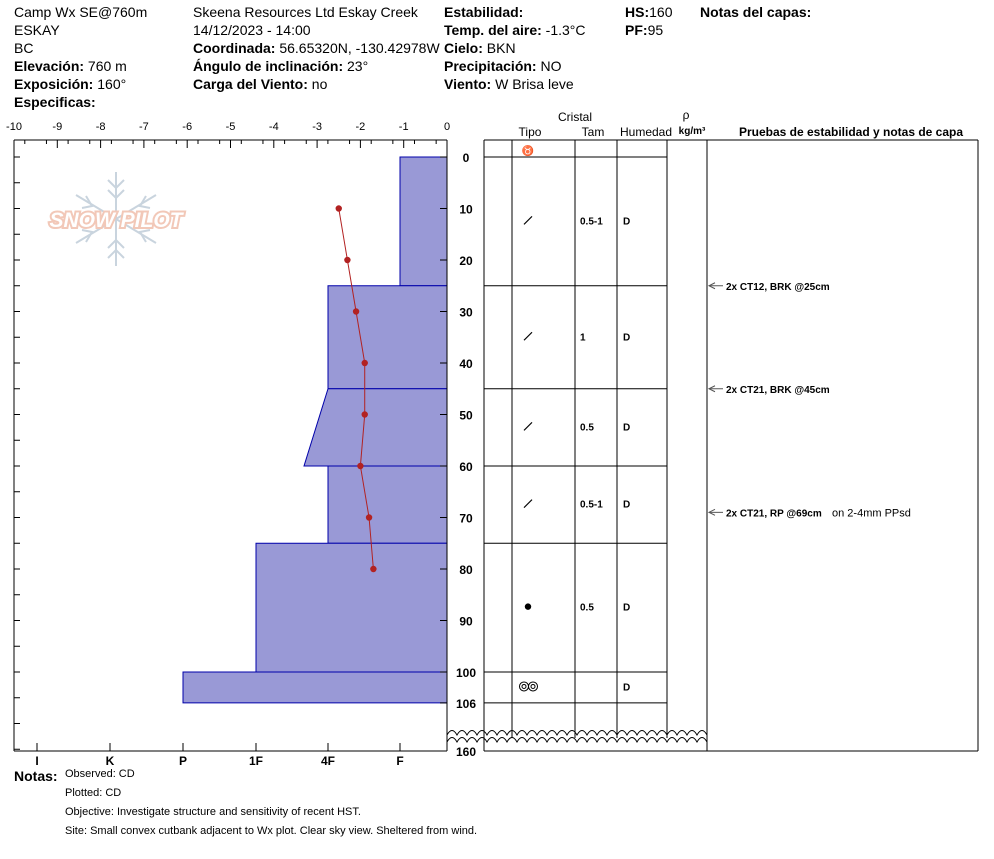  Describe the element at coordinates (577, 740) in the screenshot. I see `break-wave-lower` at that location.